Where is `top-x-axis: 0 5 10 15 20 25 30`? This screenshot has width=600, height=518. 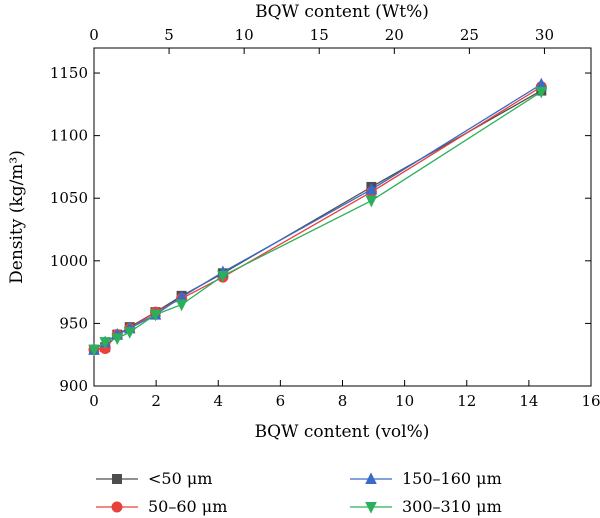 top-x-axis: 0 5 10 15 20 25 30 is located at coordinates (321, 40).